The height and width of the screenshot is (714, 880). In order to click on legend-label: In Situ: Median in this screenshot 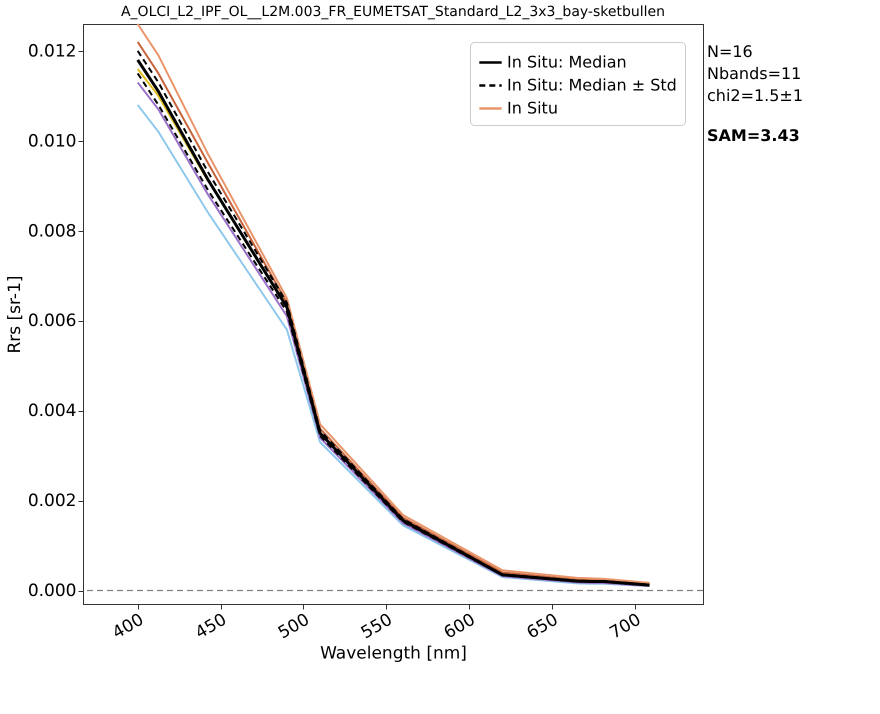, I will do `click(567, 62)`.